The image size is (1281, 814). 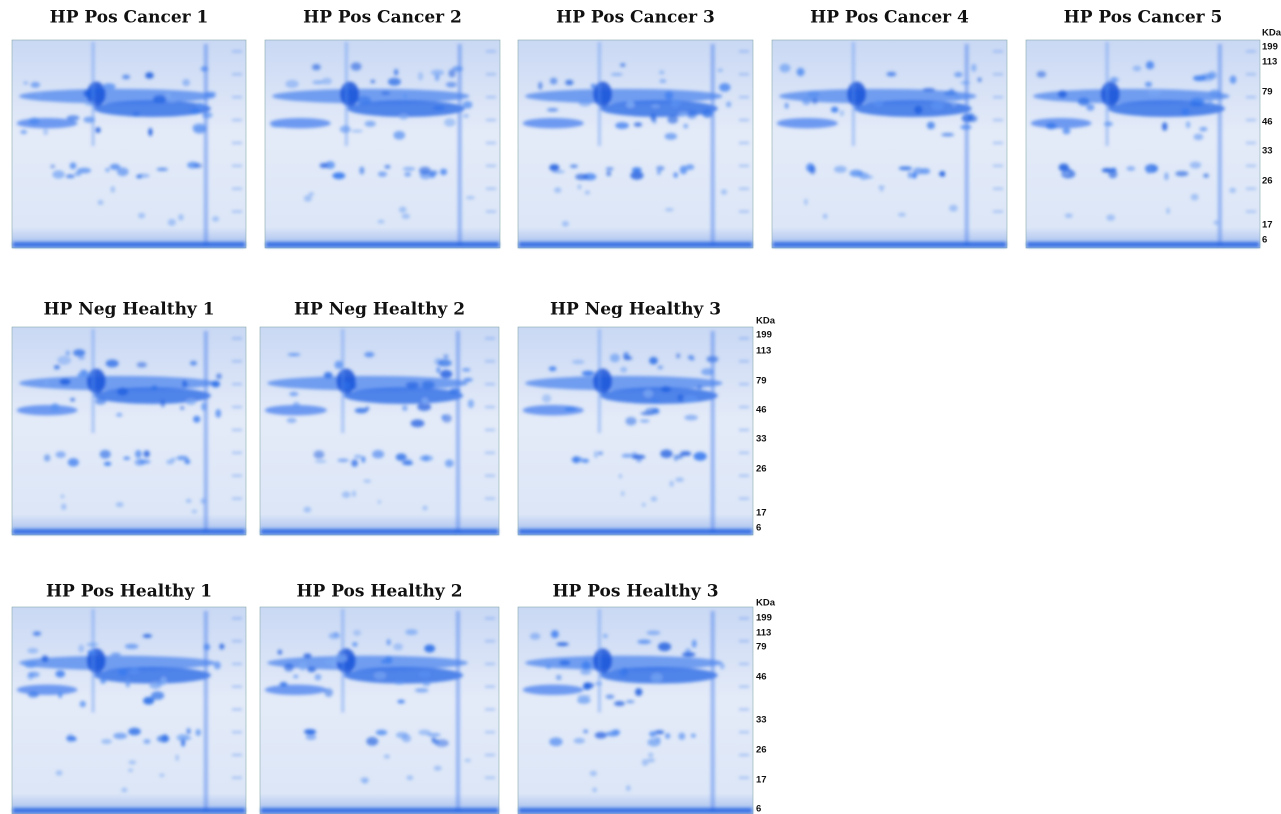 I want to click on gel-image, so click(x=129, y=710).